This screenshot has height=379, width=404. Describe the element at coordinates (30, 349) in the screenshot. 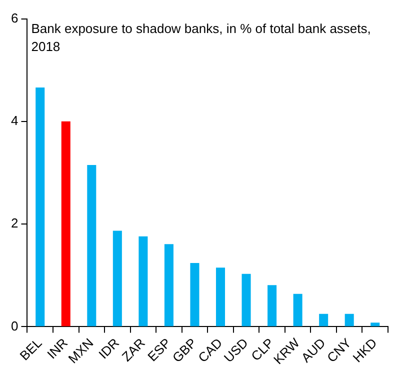

I see `x-tick-label: BEL` at that location.